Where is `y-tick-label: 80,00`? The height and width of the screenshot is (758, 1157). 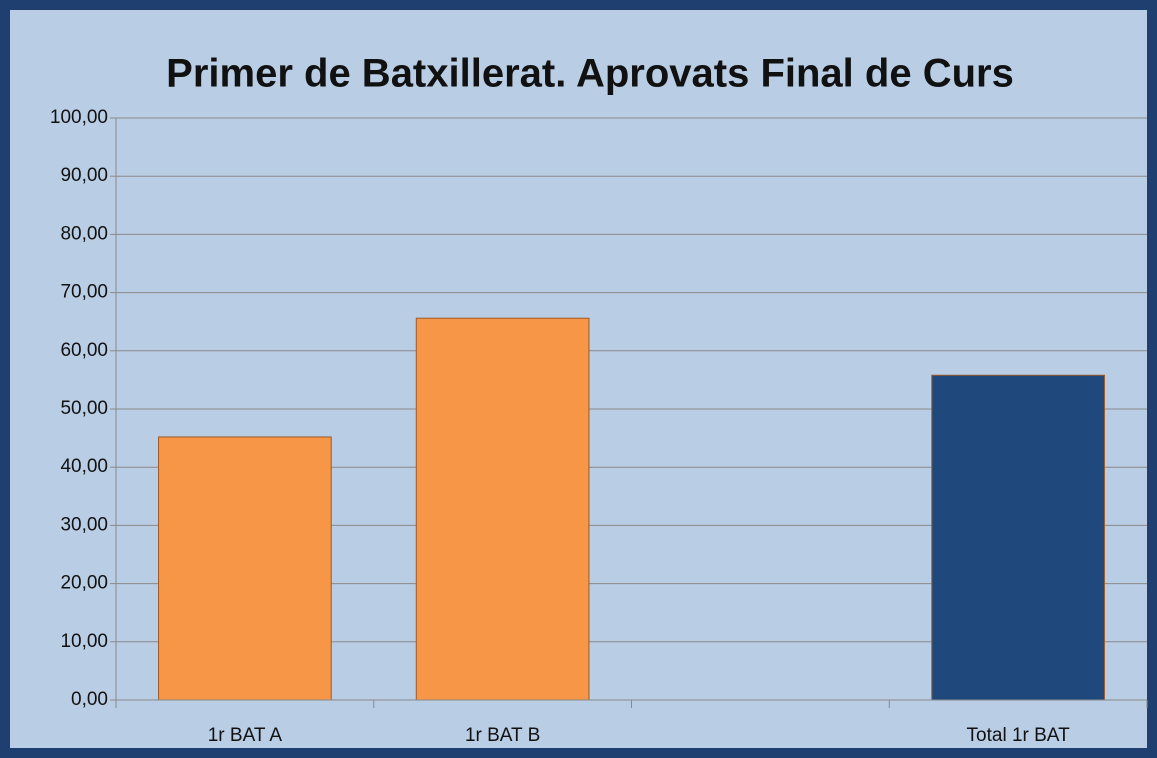 y-tick-label: 80,00 is located at coordinates (84, 233).